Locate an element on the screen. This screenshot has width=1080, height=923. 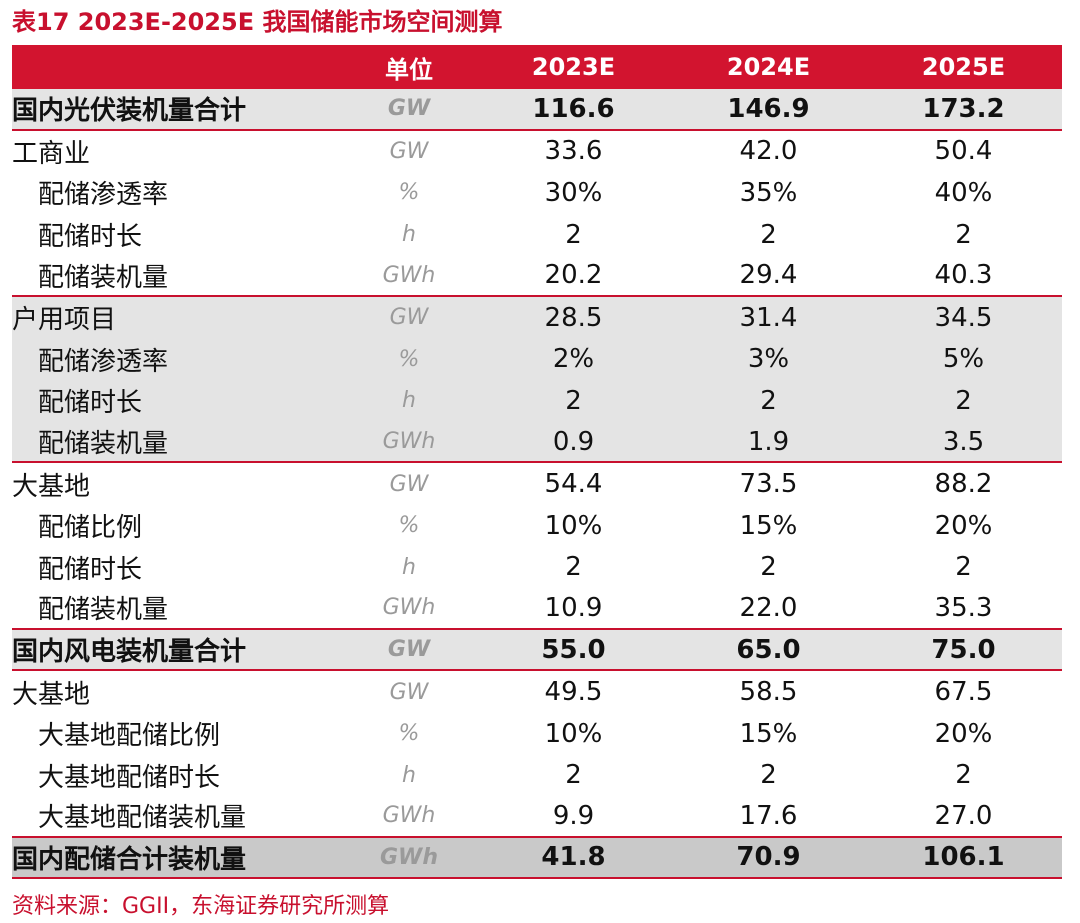
table-row: 大基地配储比例 % 10% 15% 20% is located at coordinates (537, 734).